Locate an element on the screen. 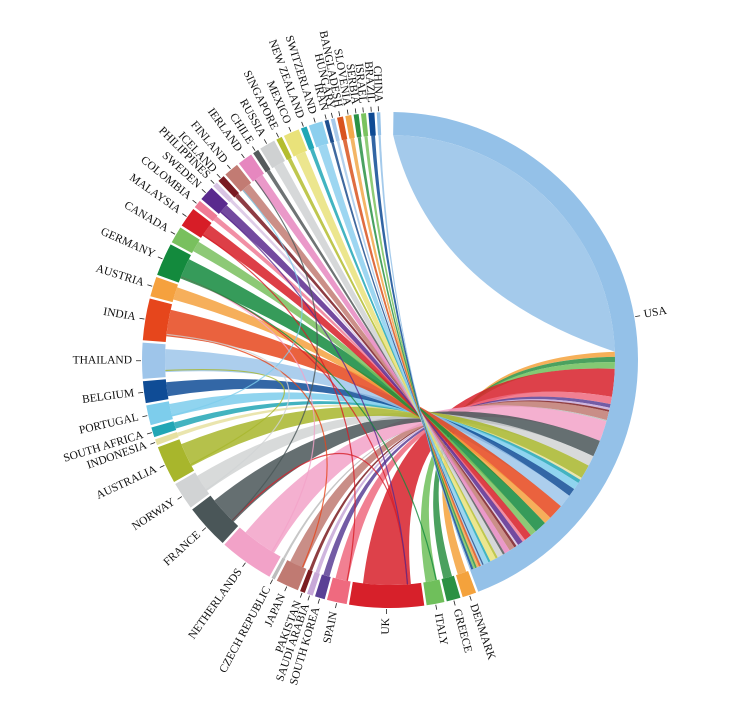  ribbon-usa-denmark is located at coordinates (528, 463).